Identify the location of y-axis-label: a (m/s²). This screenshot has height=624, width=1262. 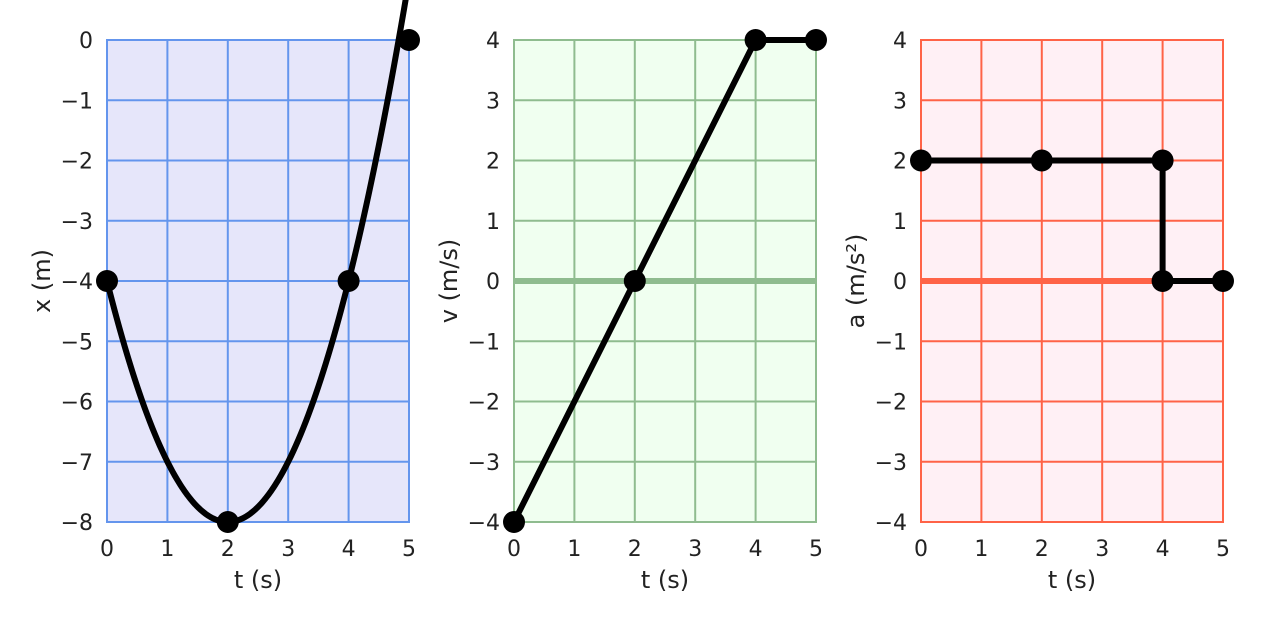
(856, 281).